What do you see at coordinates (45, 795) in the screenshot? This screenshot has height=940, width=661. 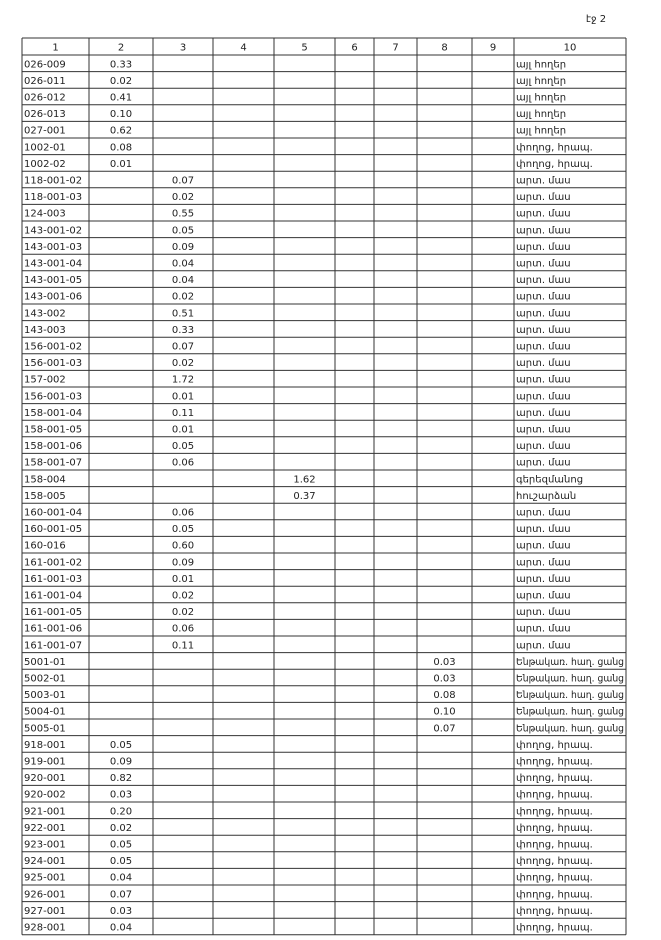 I see `parcel-id: 920-002` at bounding box center [45, 795].